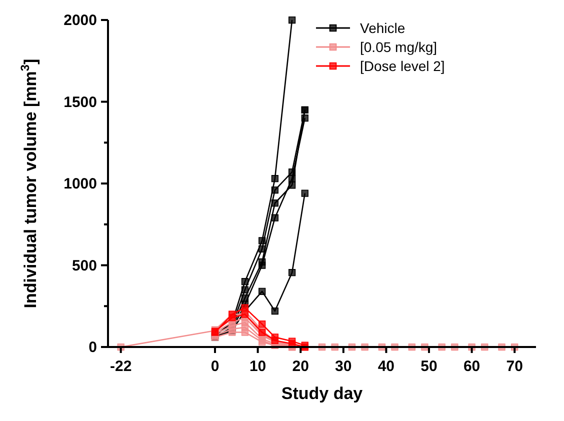  Describe the element at coordinates (386, 366) in the screenshot. I see `x-tick-label: 40` at that location.